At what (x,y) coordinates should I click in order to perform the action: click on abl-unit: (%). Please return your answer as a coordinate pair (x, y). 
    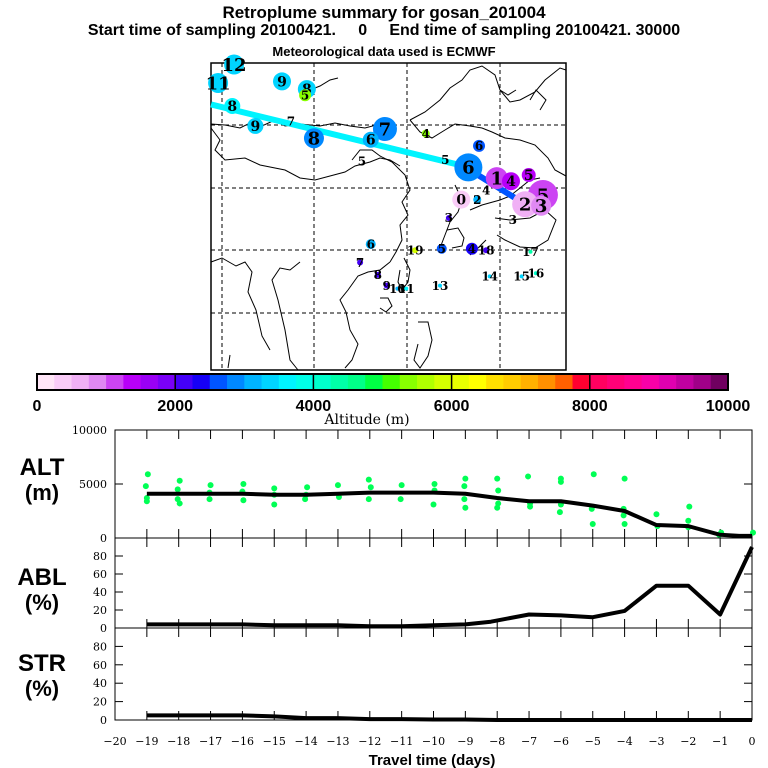
    Looking at the image, I should click on (42, 602).